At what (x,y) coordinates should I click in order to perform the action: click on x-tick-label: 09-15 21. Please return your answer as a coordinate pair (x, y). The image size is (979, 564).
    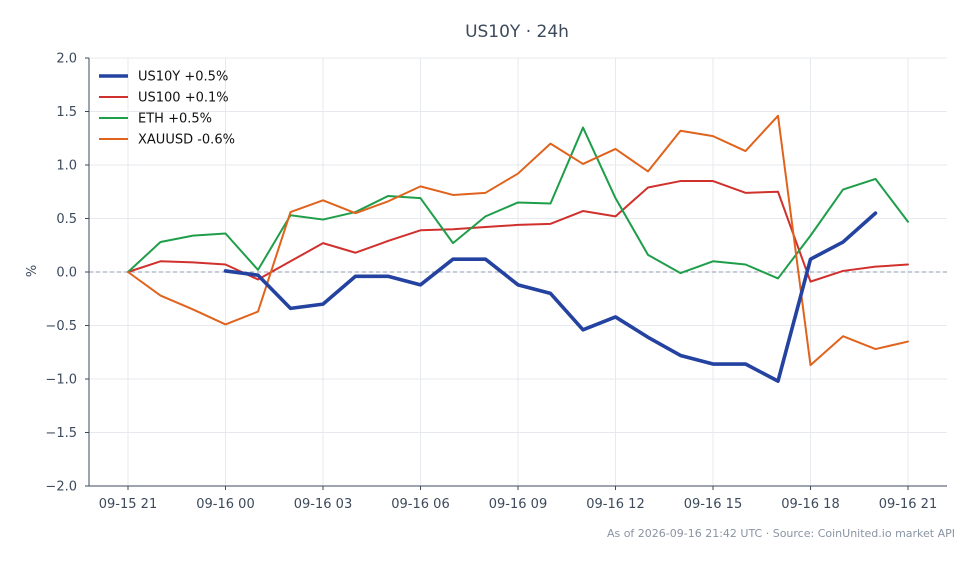
    Looking at the image, I should click on (128, 504).